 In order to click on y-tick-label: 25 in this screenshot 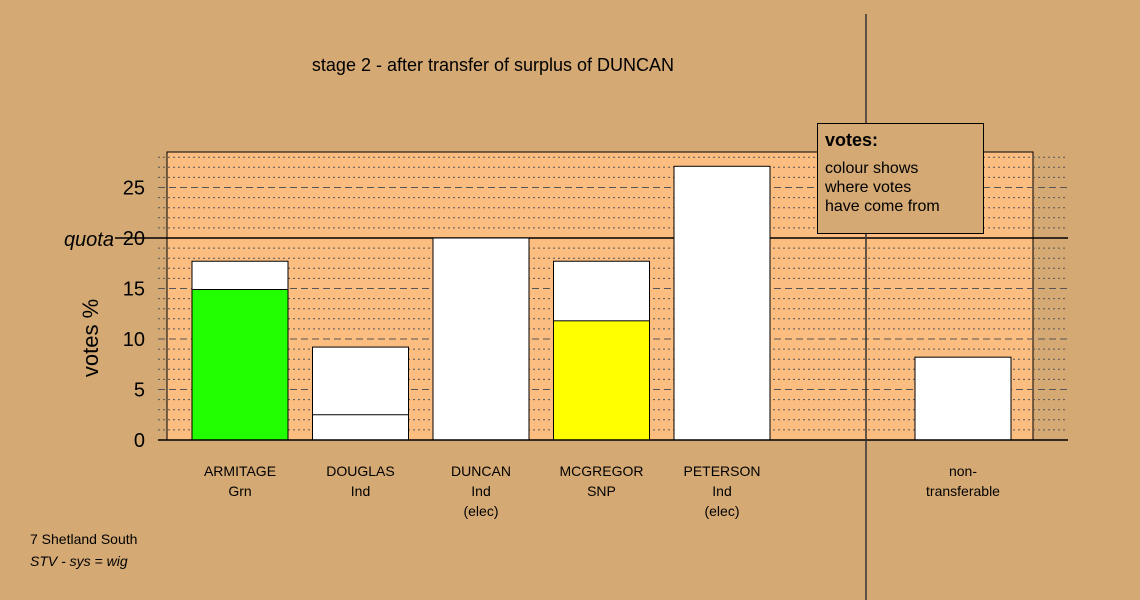, I will do `click(134, 189)`.